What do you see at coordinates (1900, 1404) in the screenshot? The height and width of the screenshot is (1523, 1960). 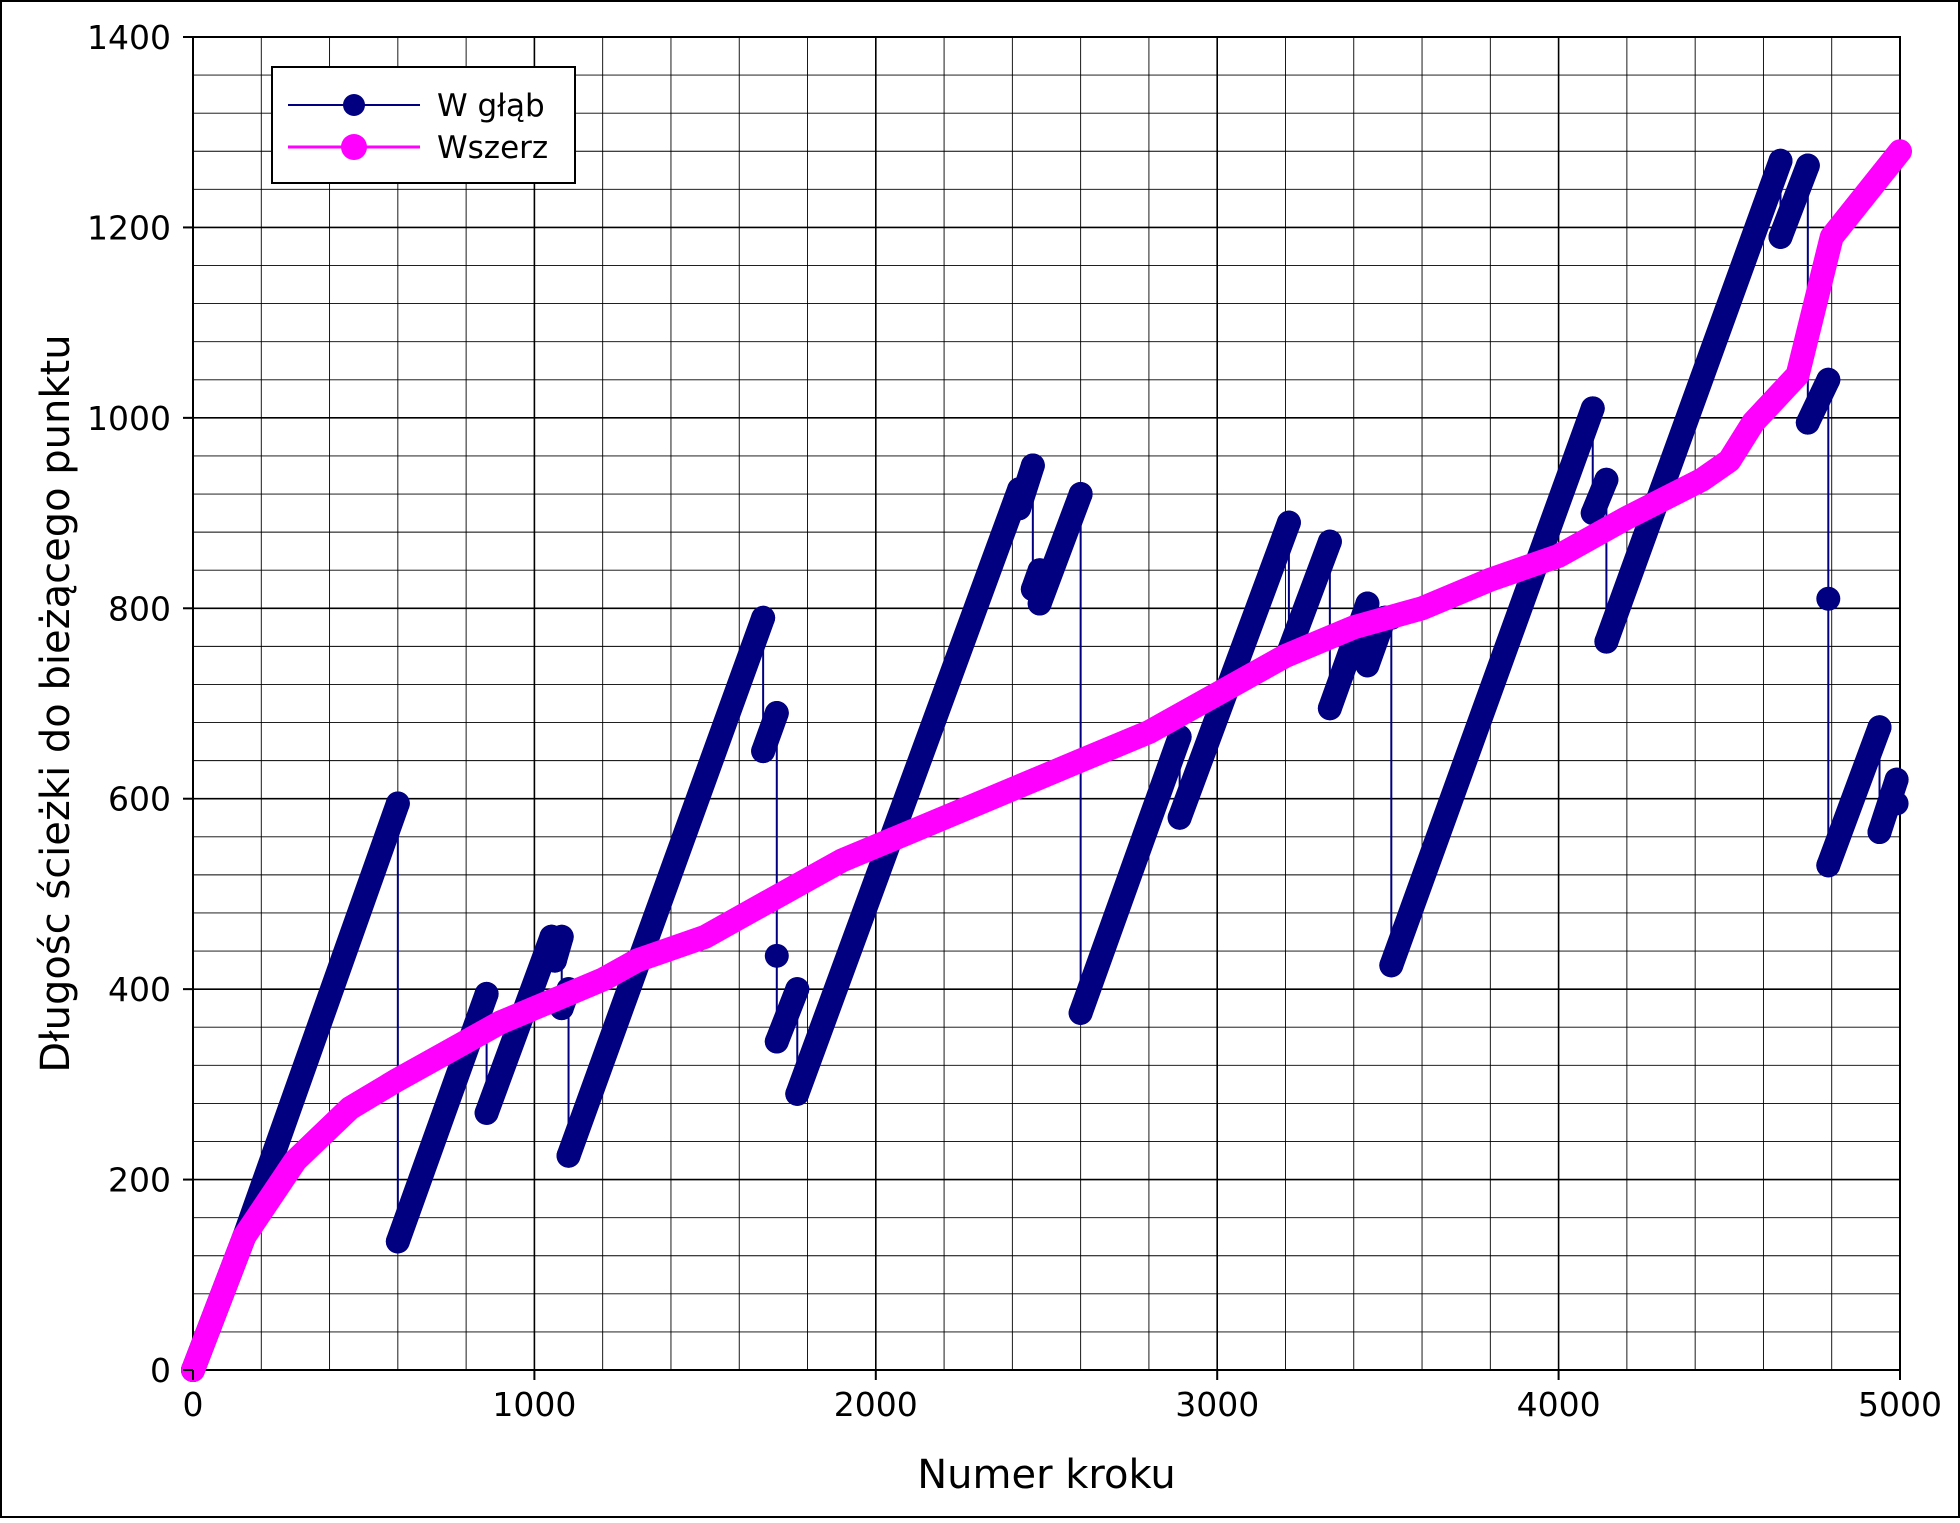 I see `x-tick-label: 5000` at bounding box center [1900, 1404].